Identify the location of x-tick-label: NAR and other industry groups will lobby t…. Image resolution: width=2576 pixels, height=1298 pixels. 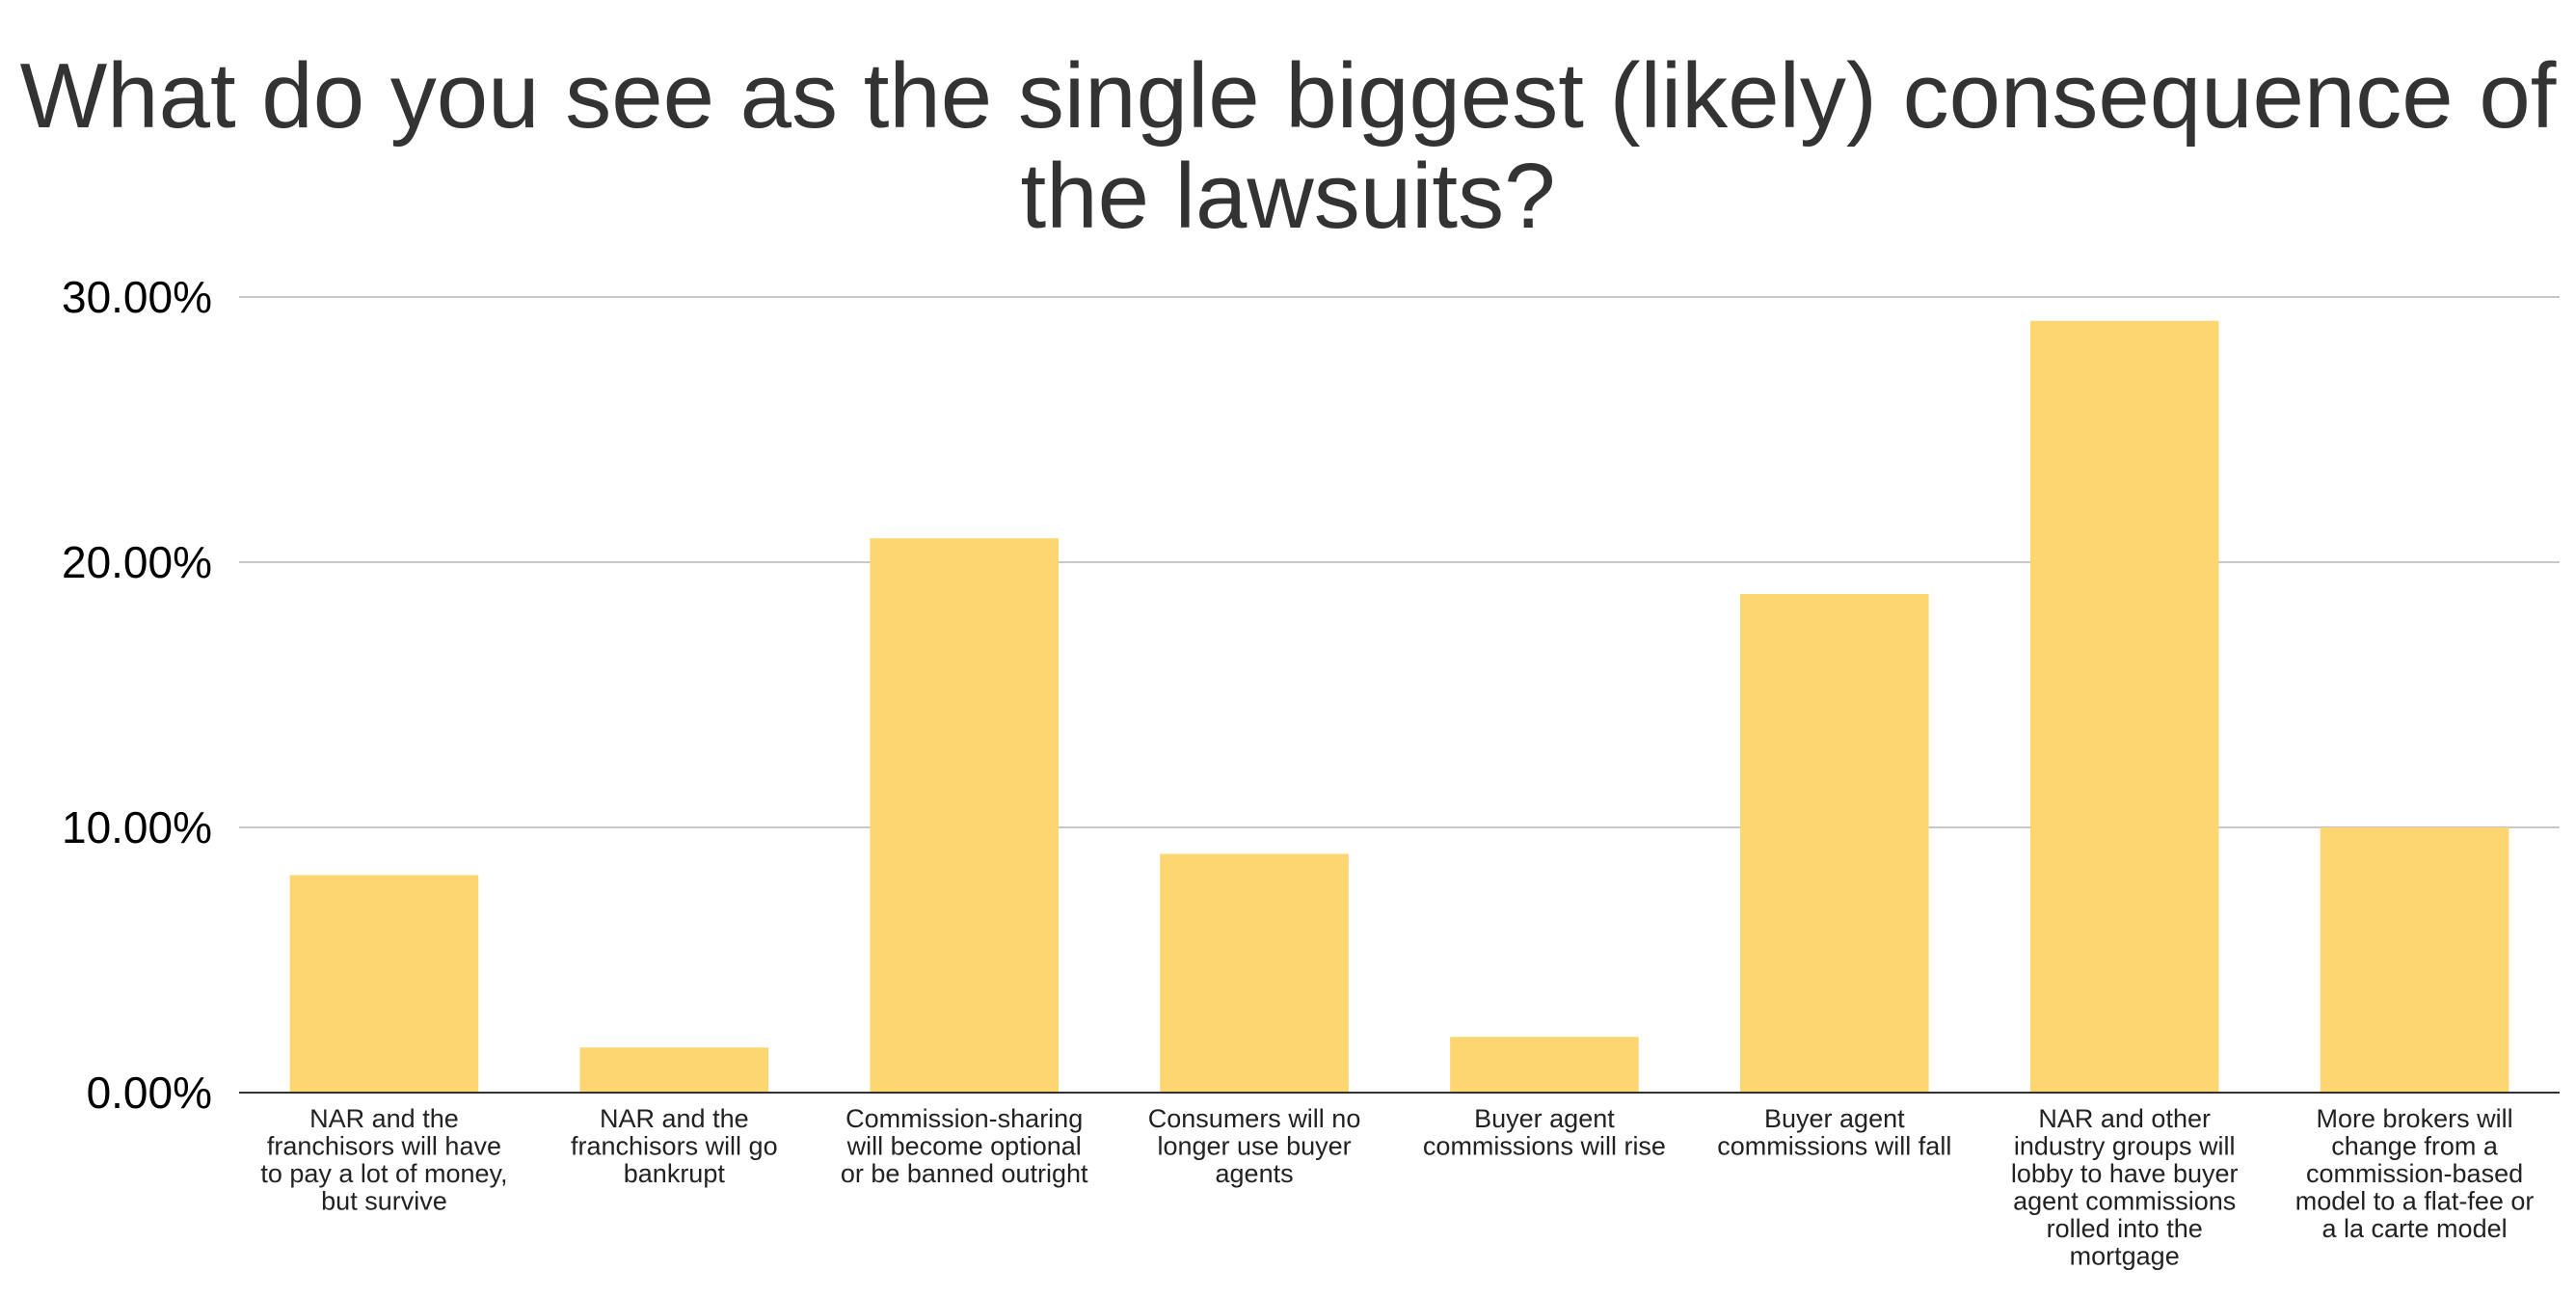
(2125, 1187).